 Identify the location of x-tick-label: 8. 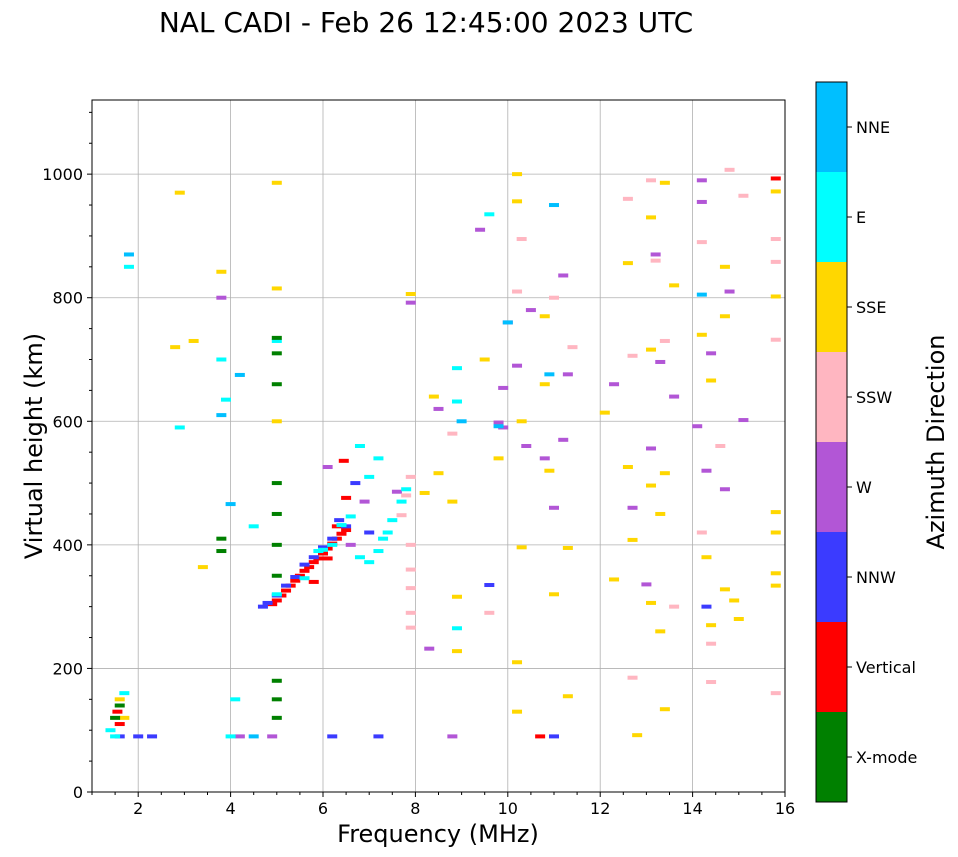
(415, 808).